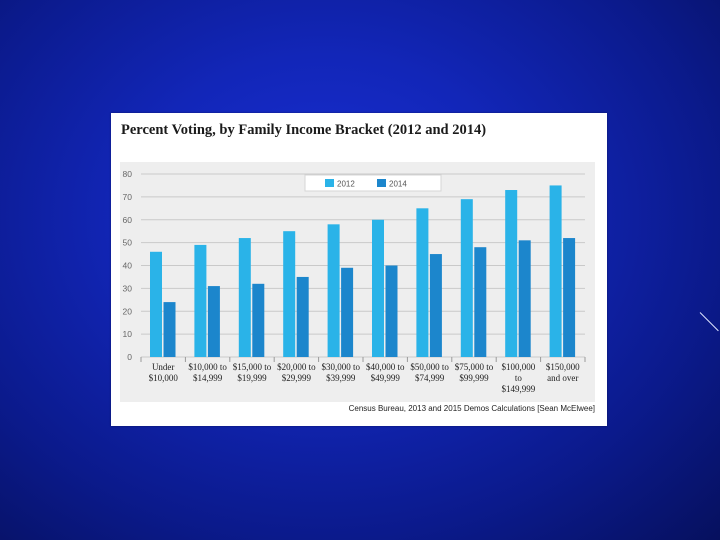 The image size is (720, 540). I want to click on x-category-label: $14,999, so click(208, 378).